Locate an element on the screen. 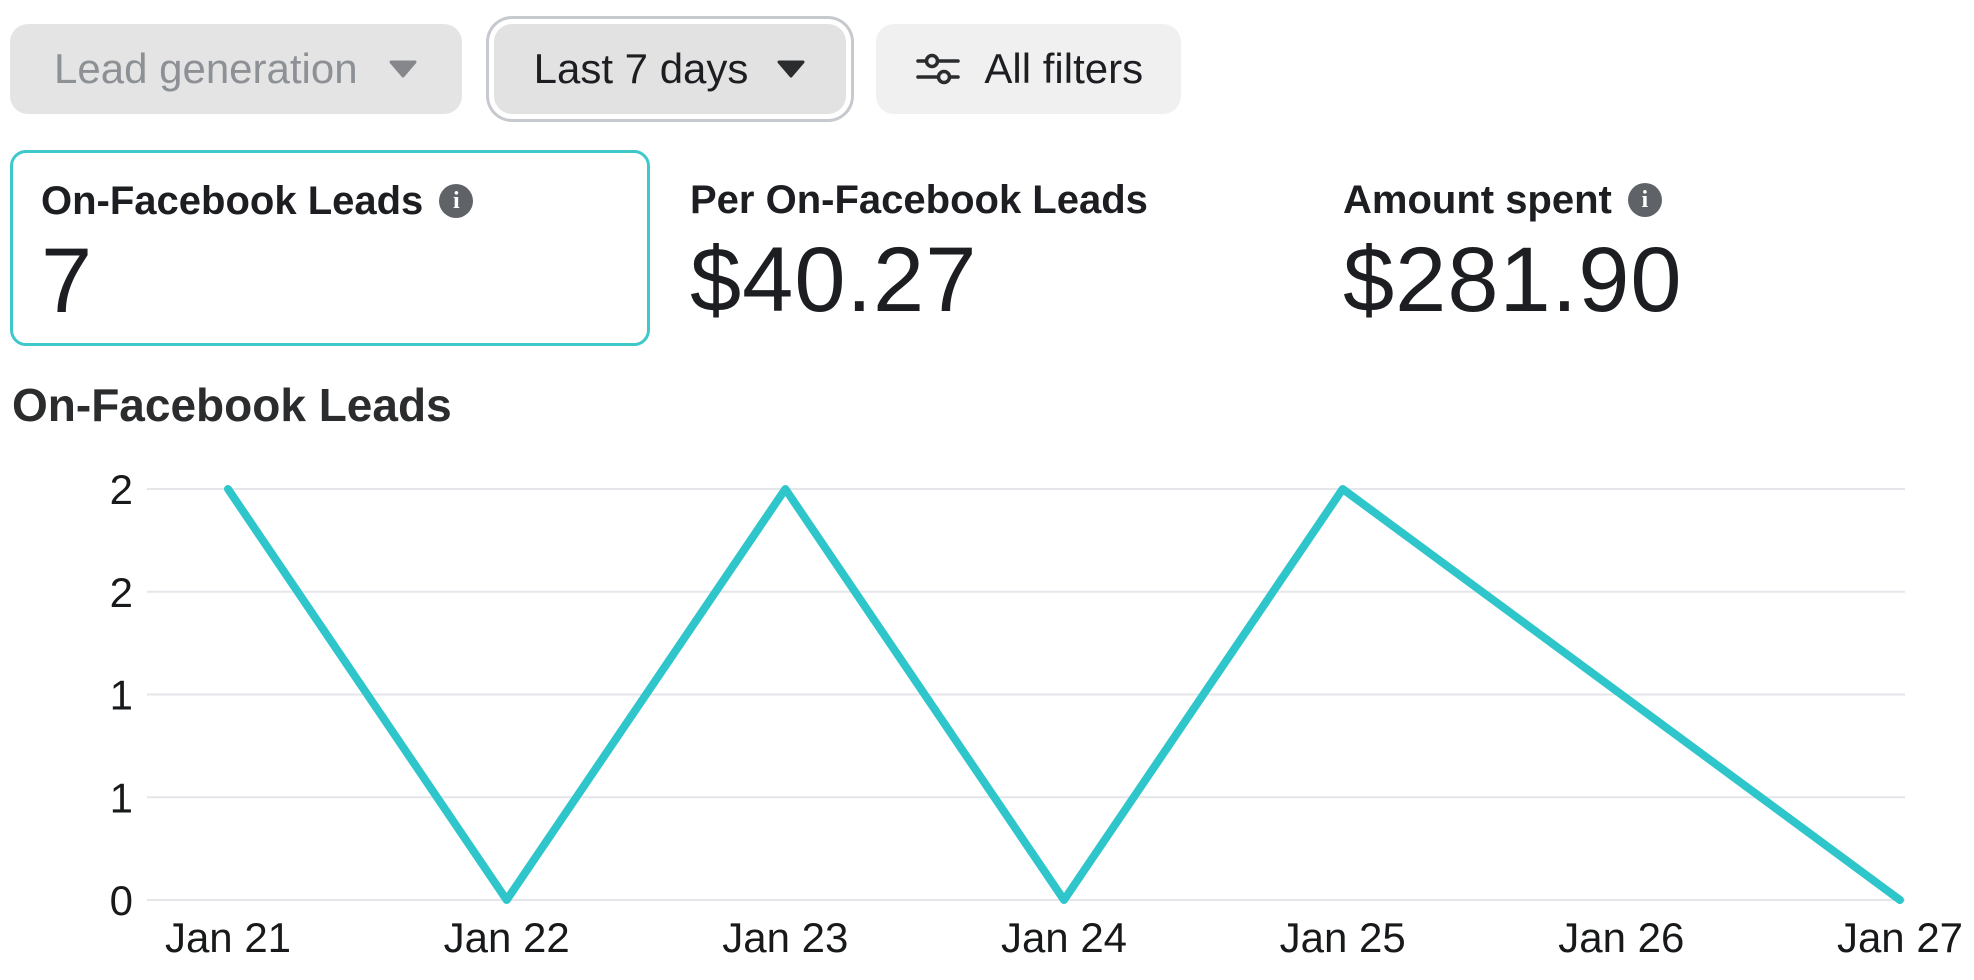  metric-value: $281.90 is located at coordinates (1513, 280).